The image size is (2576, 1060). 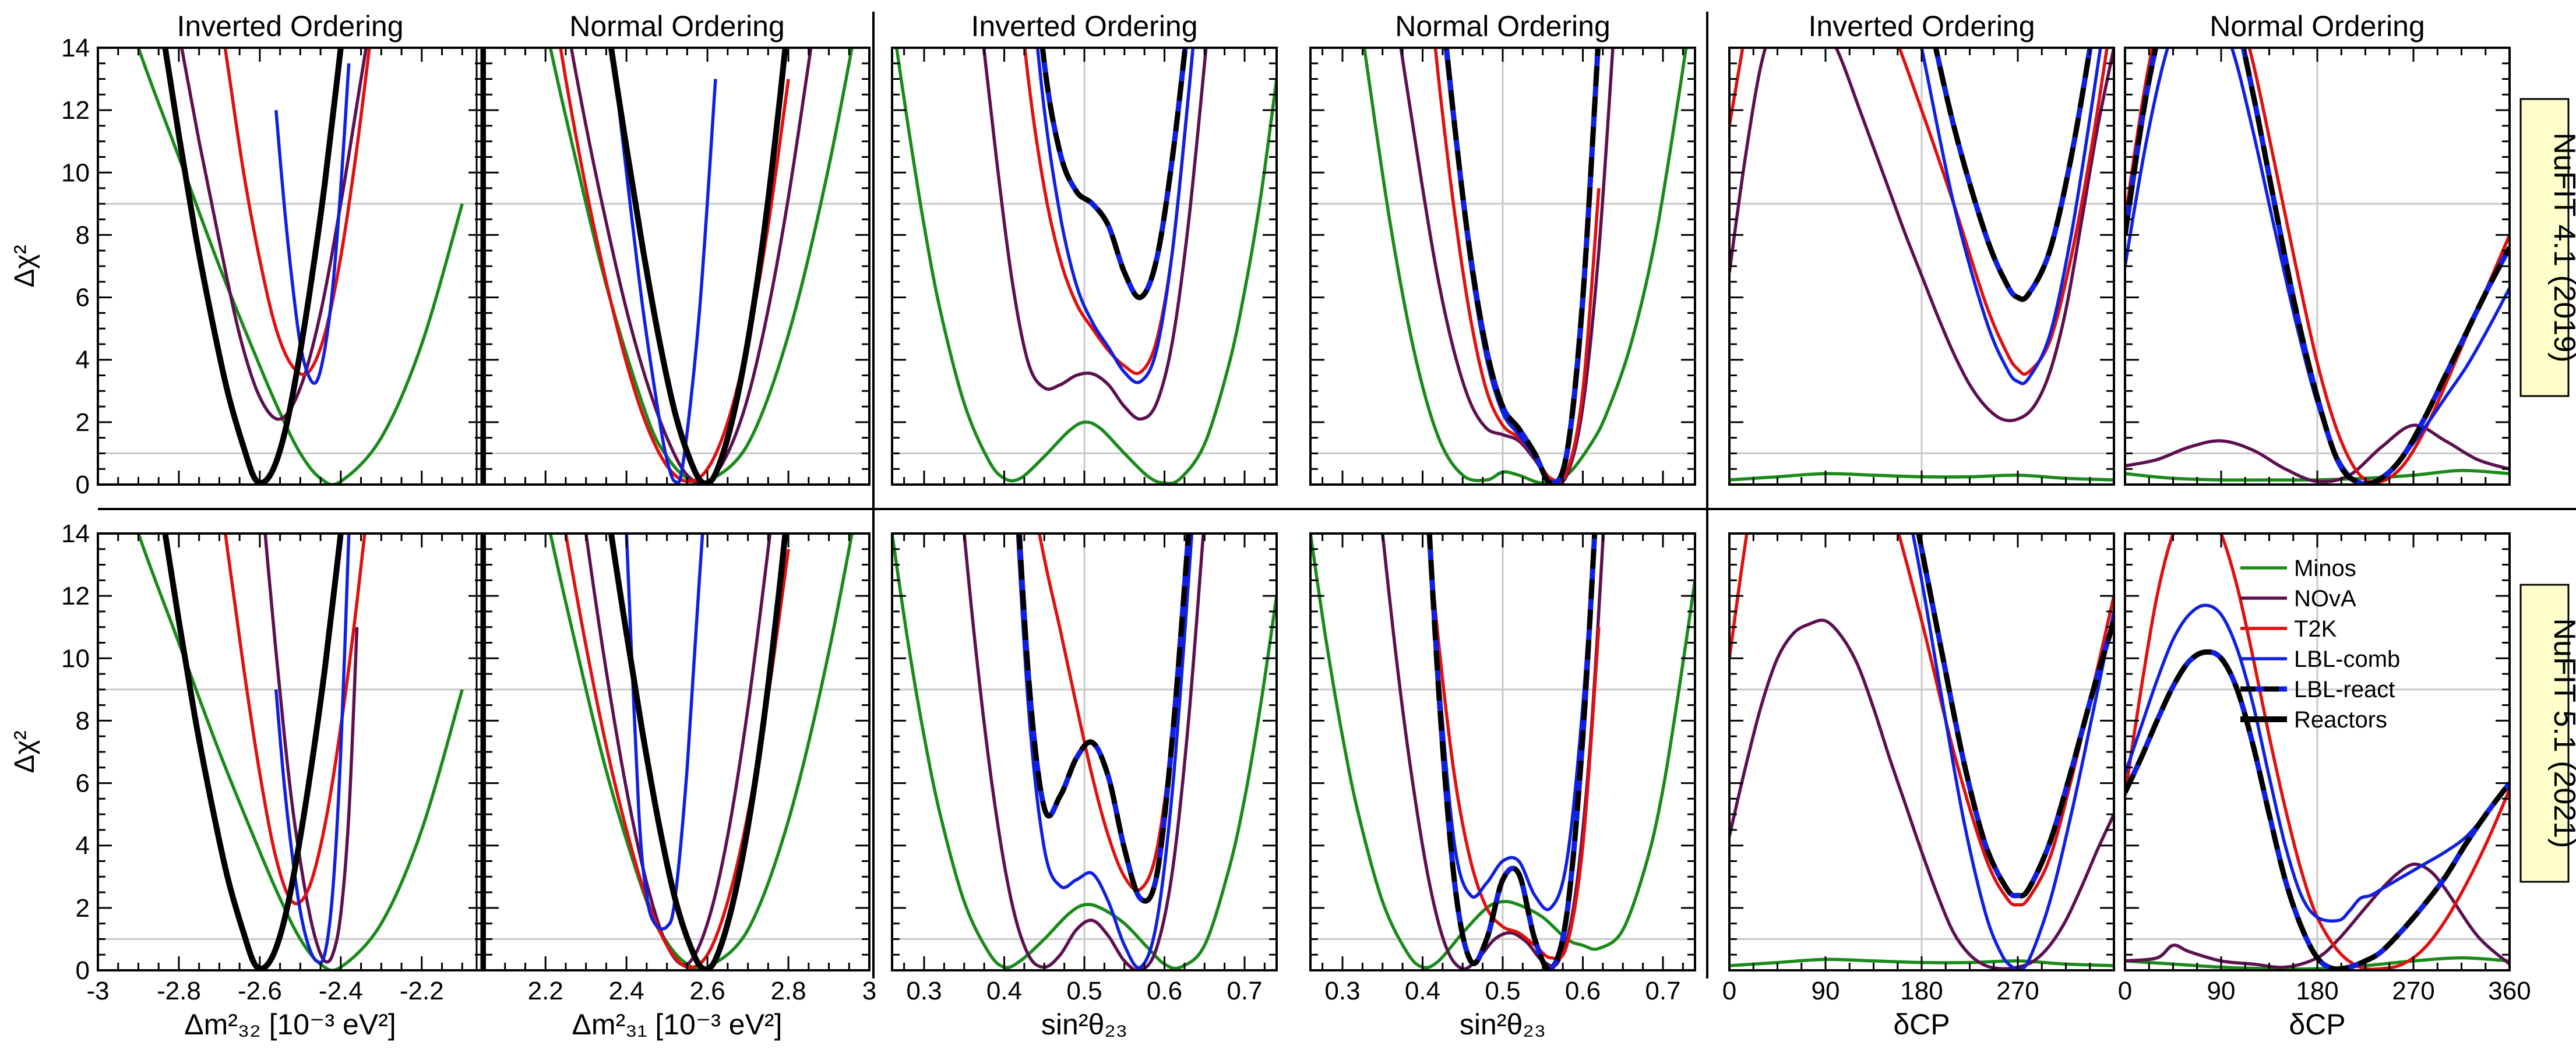 I want to click on xtick-label: 2.6, so click(x=707, y=991).